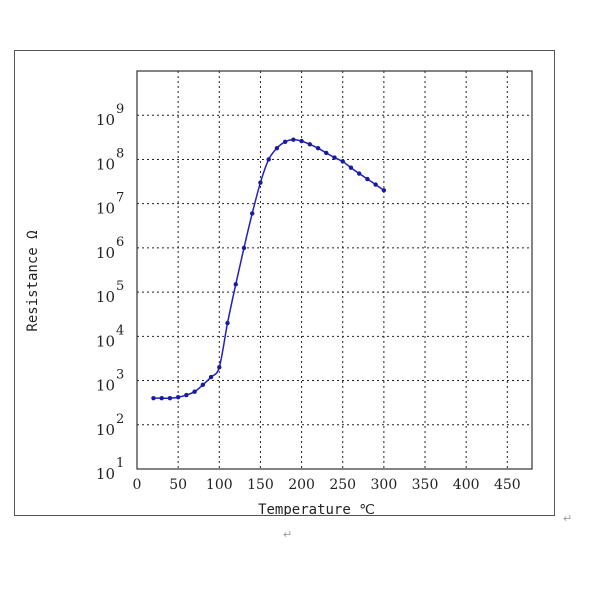 The height and width of the screenshot is (600, 600). What do you see at coordinates (178, 485) in the screenshot?
I see `x-tick-label: 50` at bounding box center [178, 485].